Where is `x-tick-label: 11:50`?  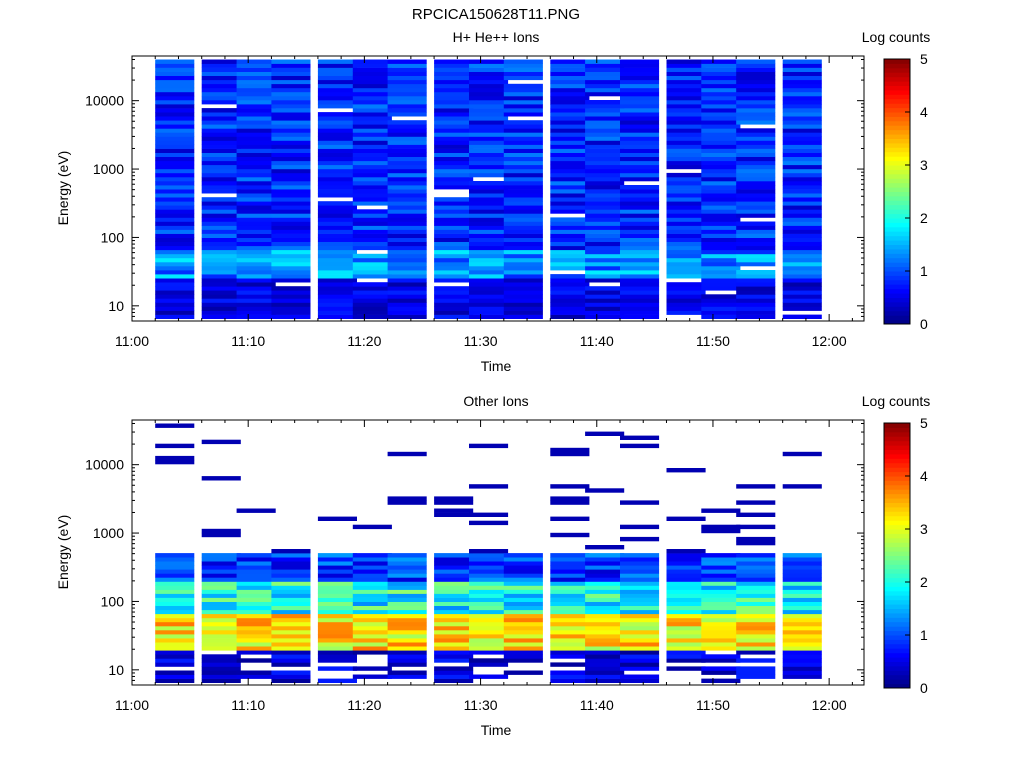
x-tick-label: 11:50 is located at coordinates (713, 341).